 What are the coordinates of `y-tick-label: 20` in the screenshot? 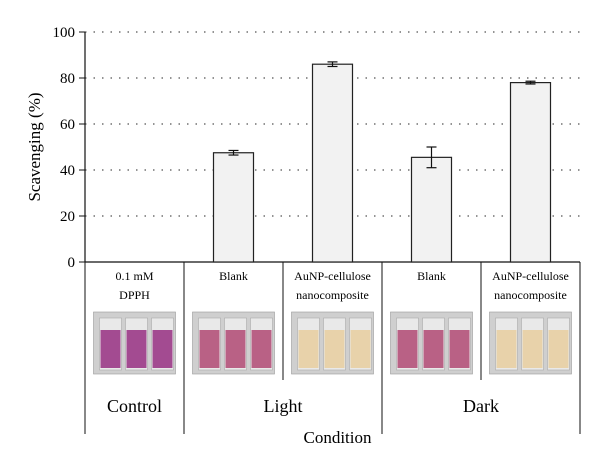 It's located at (67, 217).